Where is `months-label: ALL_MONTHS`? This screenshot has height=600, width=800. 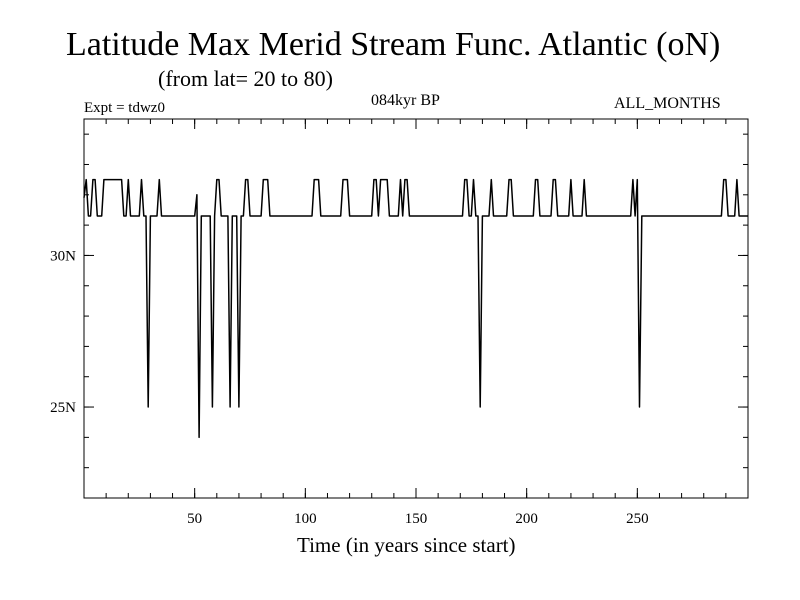
months-label: ALL_MONTHS is located at coordinates (667, 103).